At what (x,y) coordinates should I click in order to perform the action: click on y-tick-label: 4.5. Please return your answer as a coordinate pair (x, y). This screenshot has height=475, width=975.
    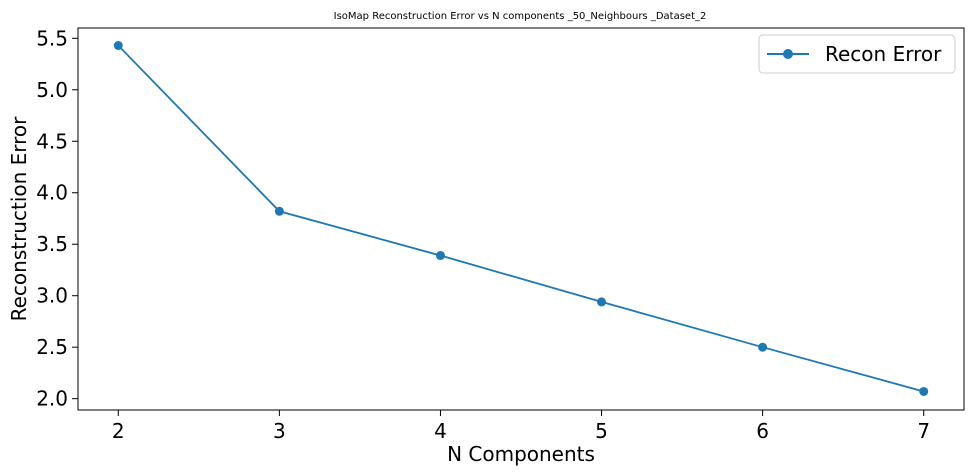
    Looking at the image, I should click on (52, 141).